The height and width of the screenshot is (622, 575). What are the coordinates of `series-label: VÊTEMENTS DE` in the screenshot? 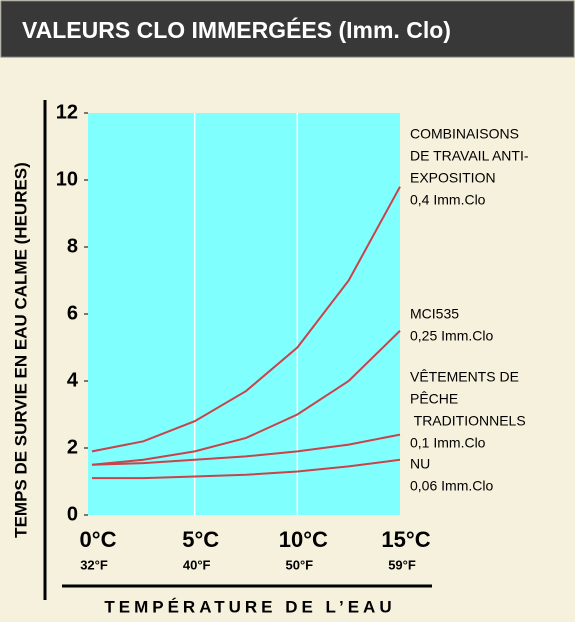 It's located at (464, 377).